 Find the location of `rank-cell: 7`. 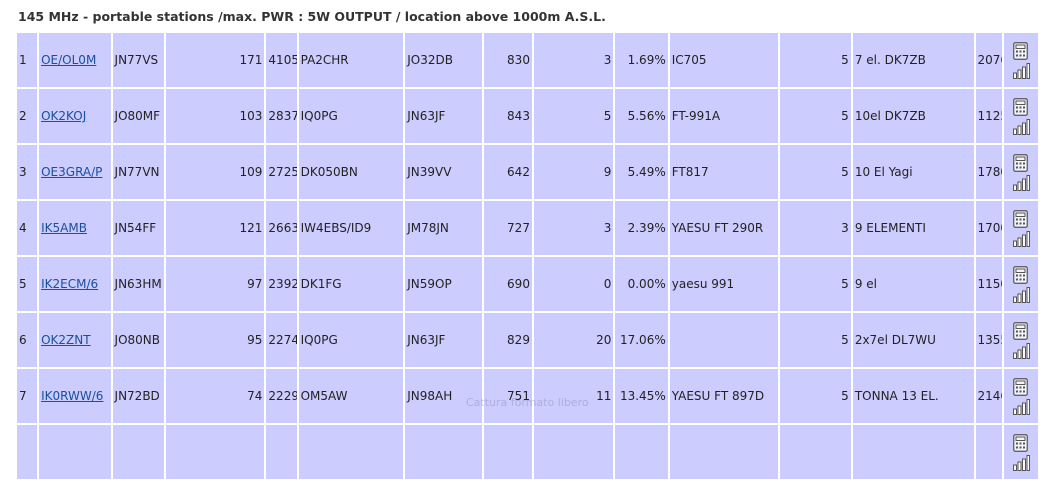

rank-cell: 7 is located at coordinates (27, 396).